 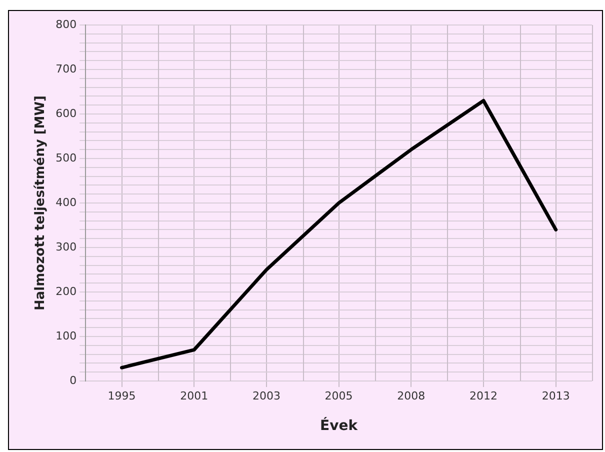 What do you see at coordinates (73, 380) in the screenshot?
I see `y-tick-label: 0` at bounding box center [73, 380].